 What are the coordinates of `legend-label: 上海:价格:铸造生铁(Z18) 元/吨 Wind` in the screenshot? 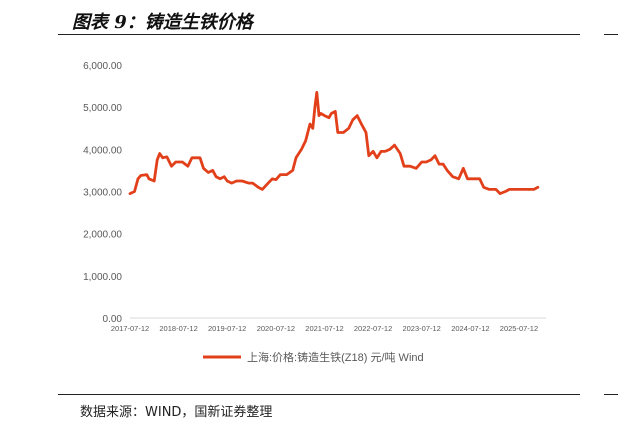 It's located at (335, 357).